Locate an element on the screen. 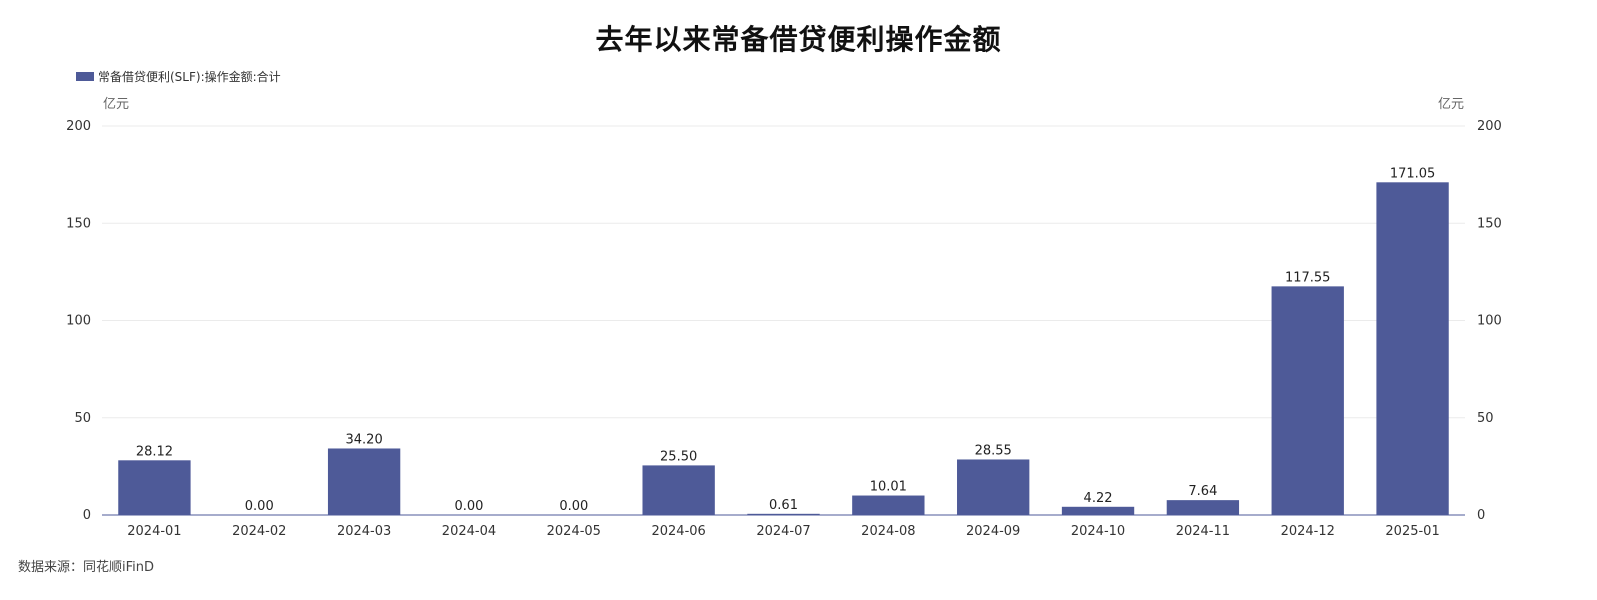  data-label: 28.55 is located at coordinates (993, 450).